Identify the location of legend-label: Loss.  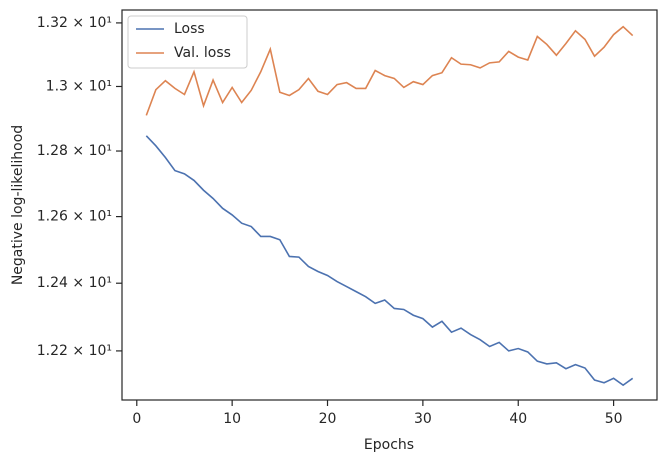
(189, 29).